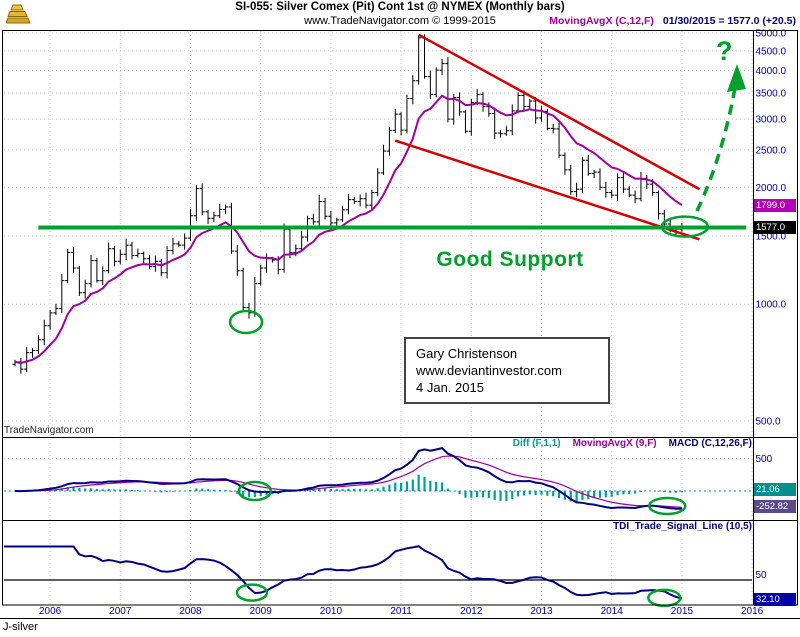 This screenshot has height=637, width=800. What do you see at coordinates (771, 34) in the screenshot?
I see `svg-text: 5000.0` at bounding box center [771, 34].